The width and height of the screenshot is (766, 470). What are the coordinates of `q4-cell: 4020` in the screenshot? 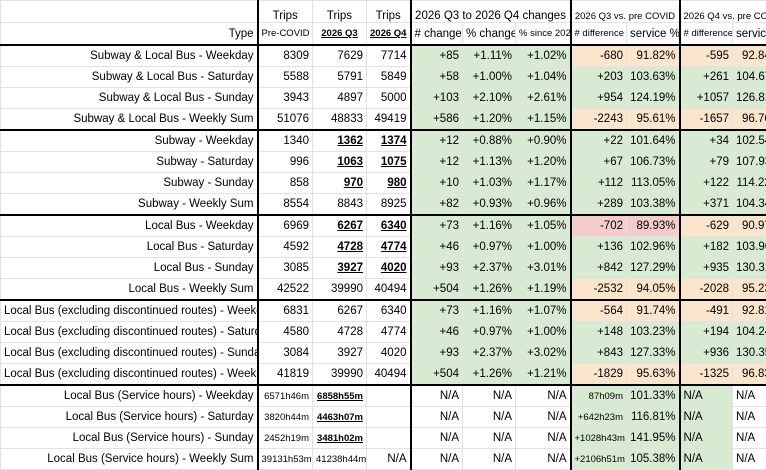 It's located at (389, 268).